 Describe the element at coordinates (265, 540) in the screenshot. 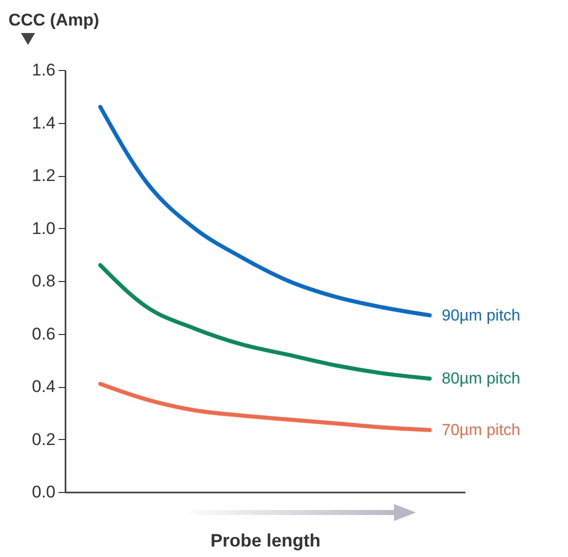

I see `x-axis-title: Probe length` at that location.